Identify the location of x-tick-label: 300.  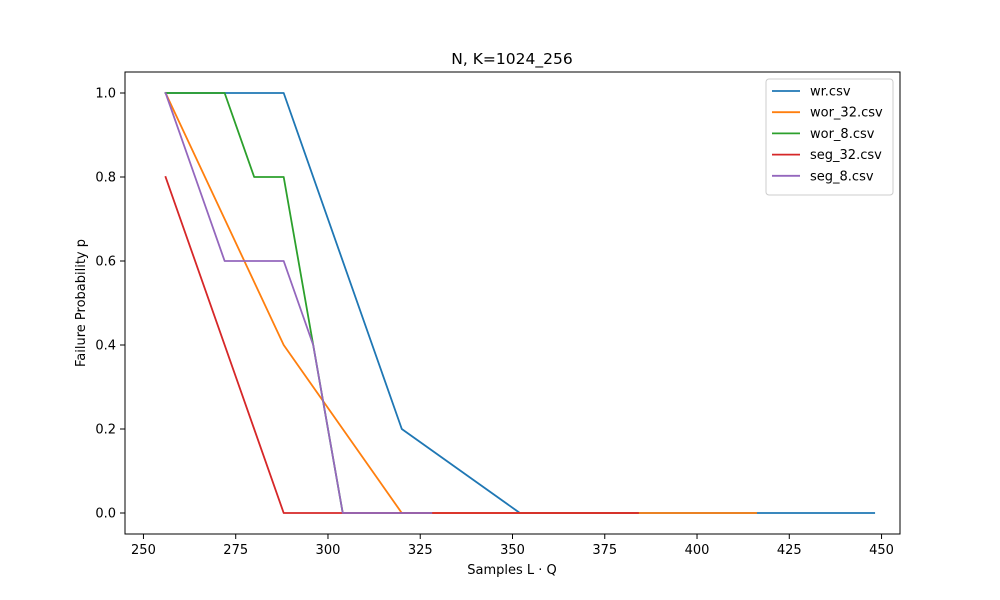
(328, 550).